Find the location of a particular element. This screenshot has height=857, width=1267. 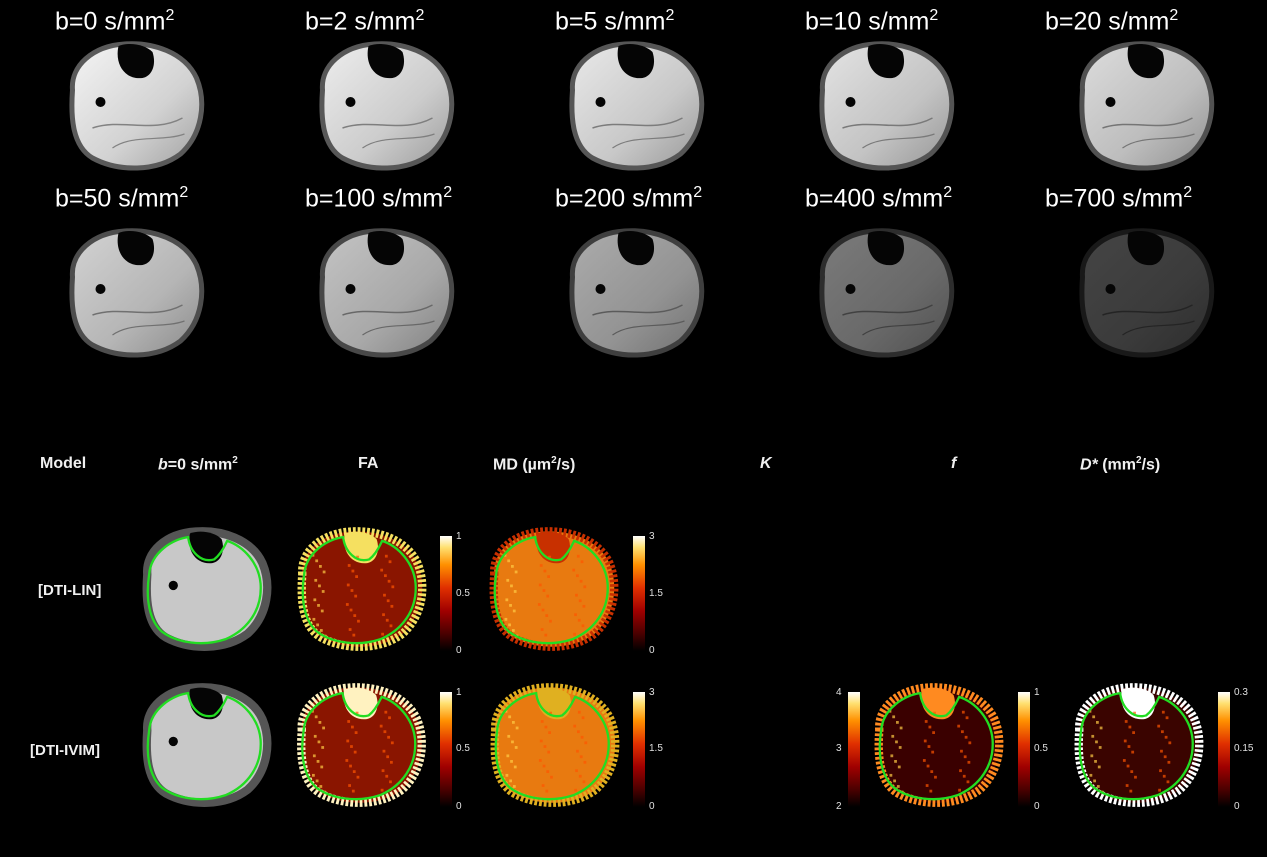

colorbar-md-row2-mid: 1.5 is located at coordinates (656, 748).